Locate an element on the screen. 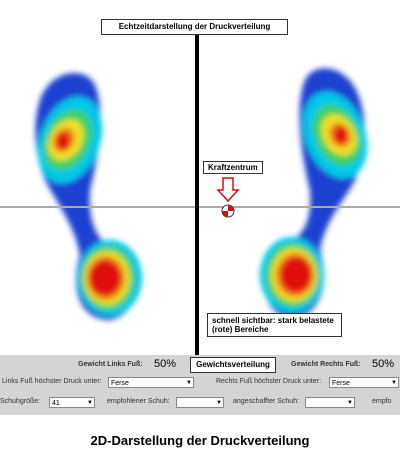 The image size is (400, 464). distribution-button: Gewichtsverteilung is located at coordinates (233, 365).